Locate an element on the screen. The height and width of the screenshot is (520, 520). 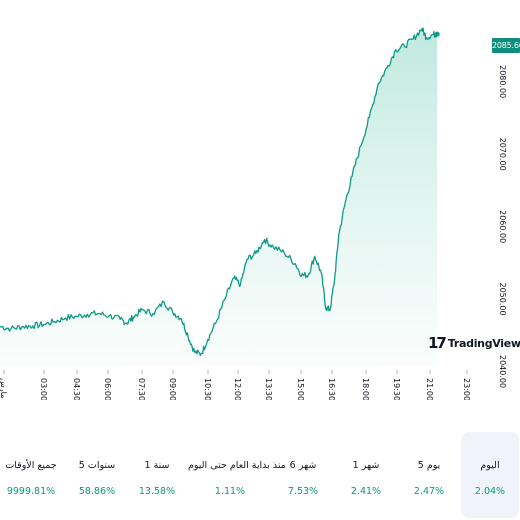
x-tick-label: 09:00 is located at coordinates (172, 389).